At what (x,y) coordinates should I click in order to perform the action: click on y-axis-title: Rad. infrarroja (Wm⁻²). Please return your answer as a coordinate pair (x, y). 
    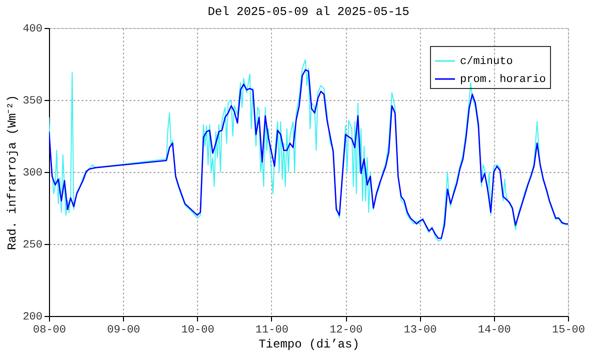
    Looking at the image, I should click on (13, 172).